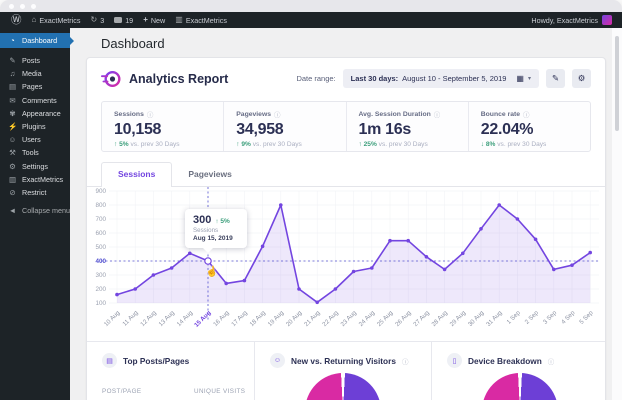  I want to click on svg-text: 18 Aug, so click(257, 318).